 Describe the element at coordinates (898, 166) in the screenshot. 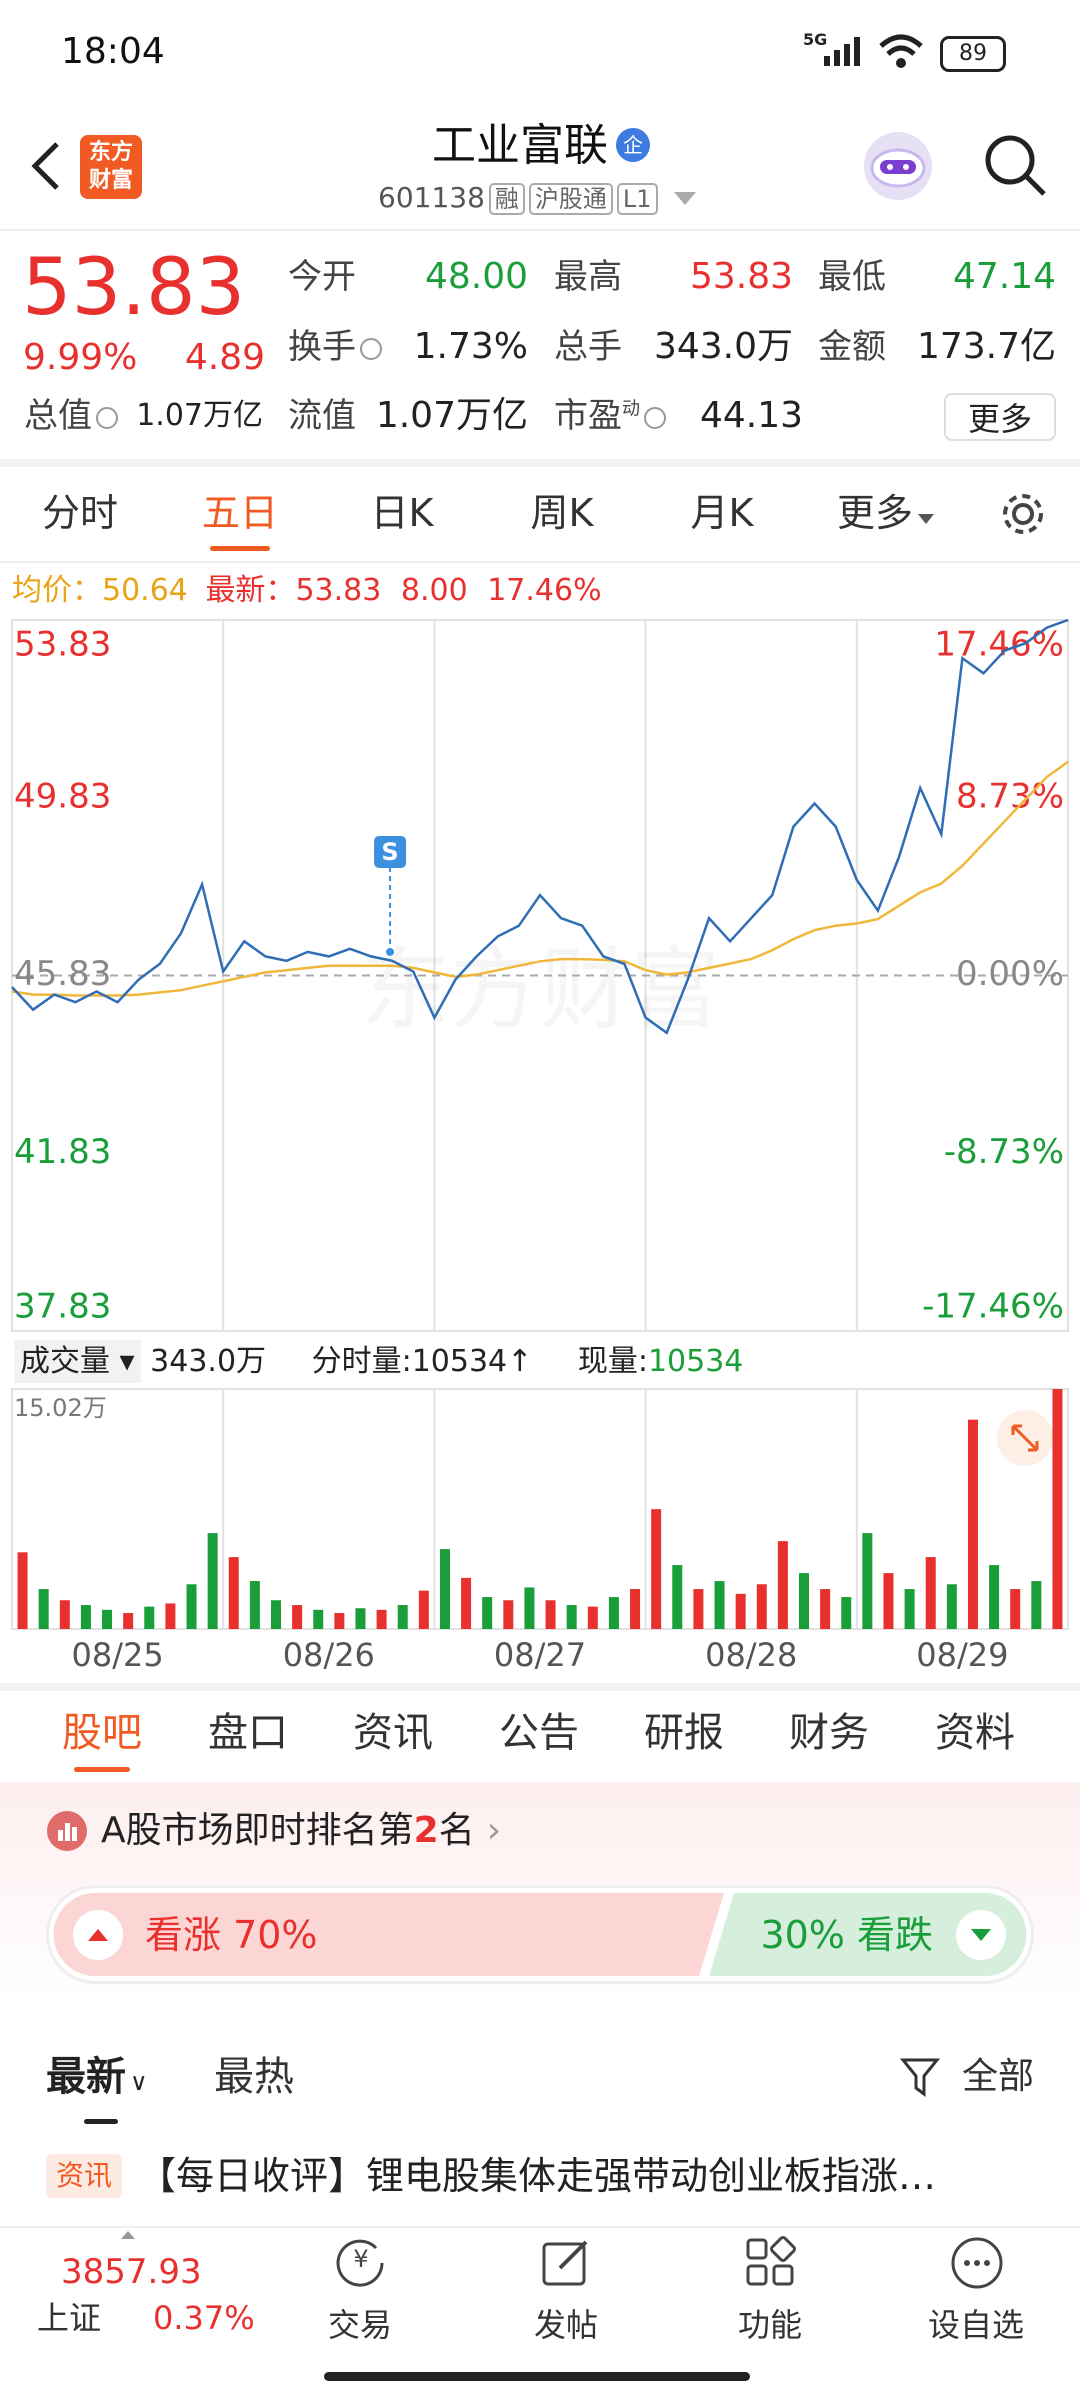

I see `robot-icon` at that location.